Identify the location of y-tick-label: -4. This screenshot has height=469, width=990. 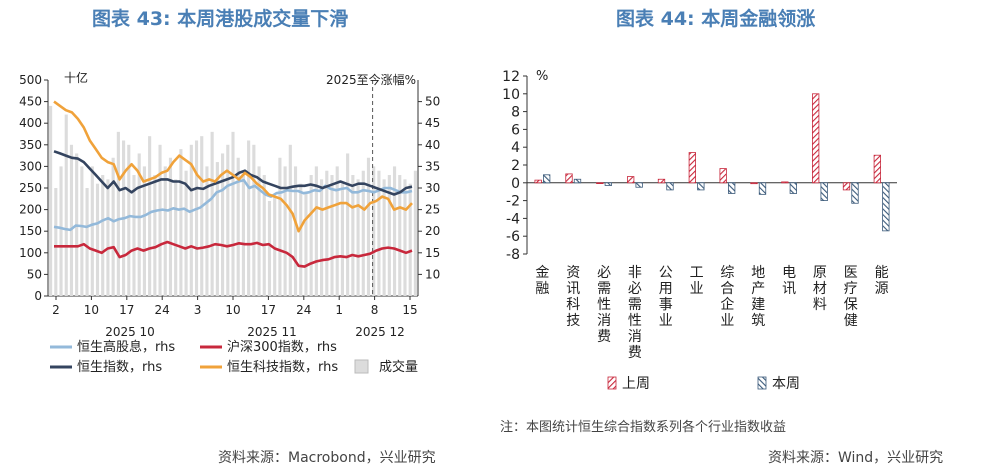
(513, 219).